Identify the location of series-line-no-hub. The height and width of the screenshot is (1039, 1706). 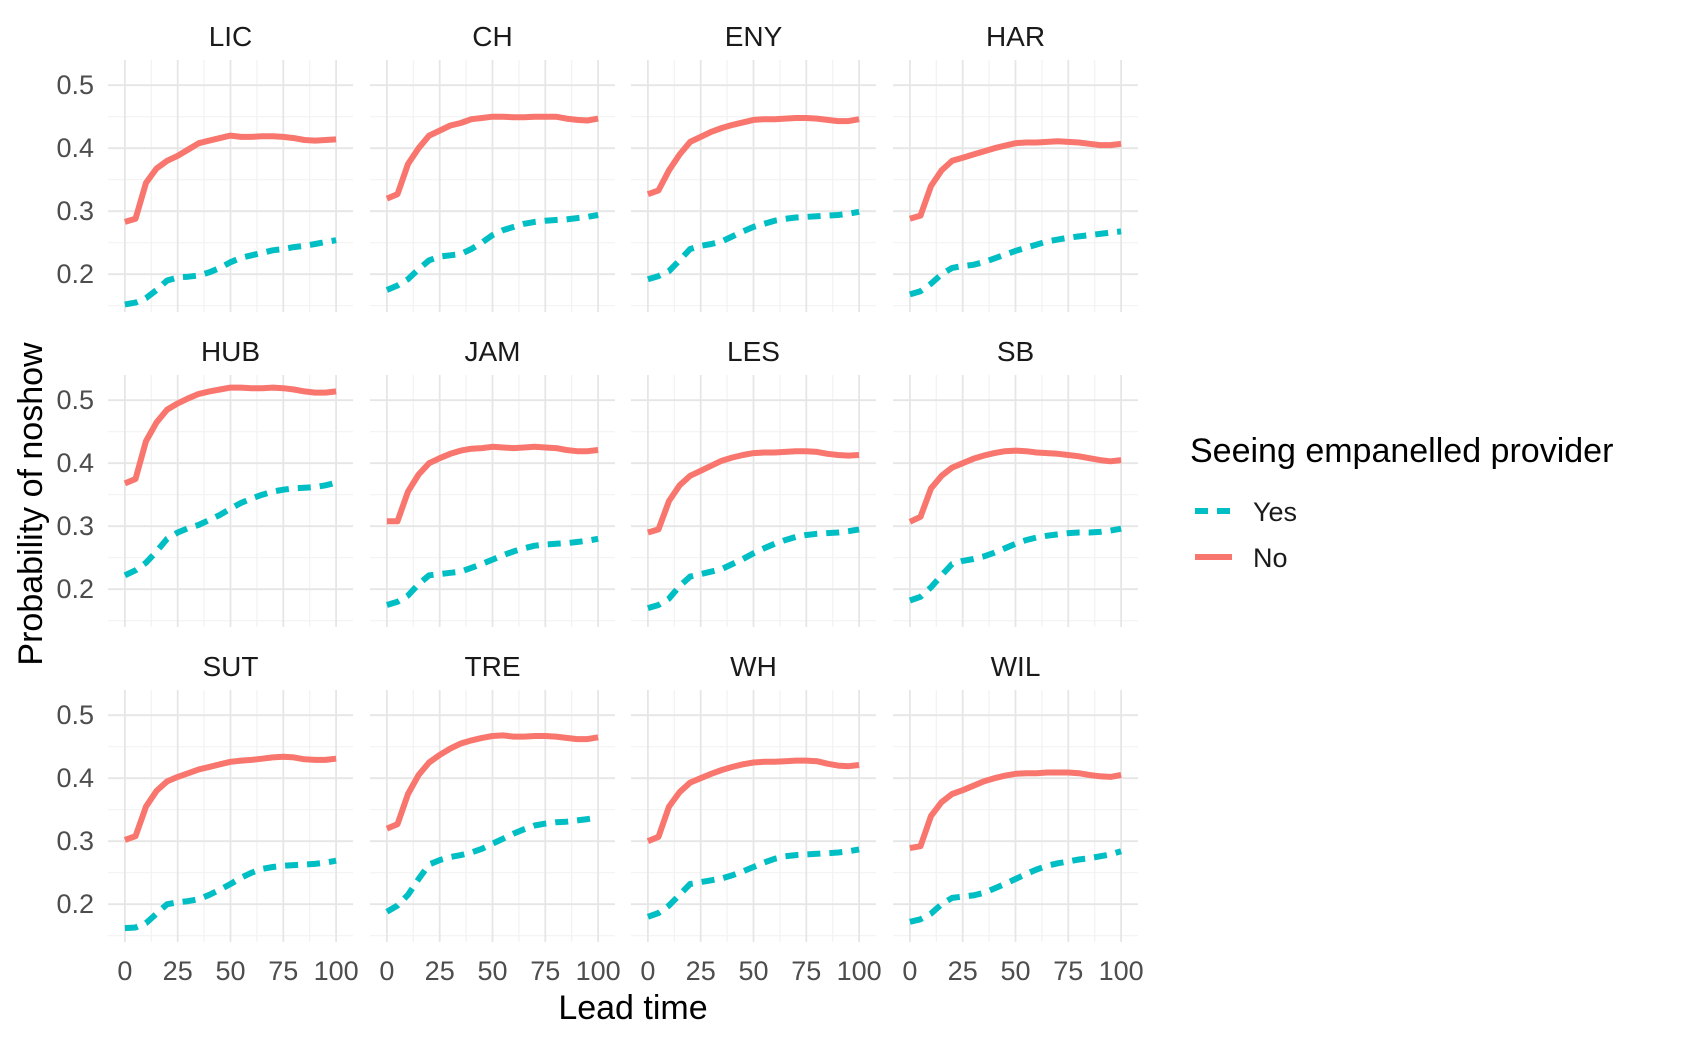
(230, 435).